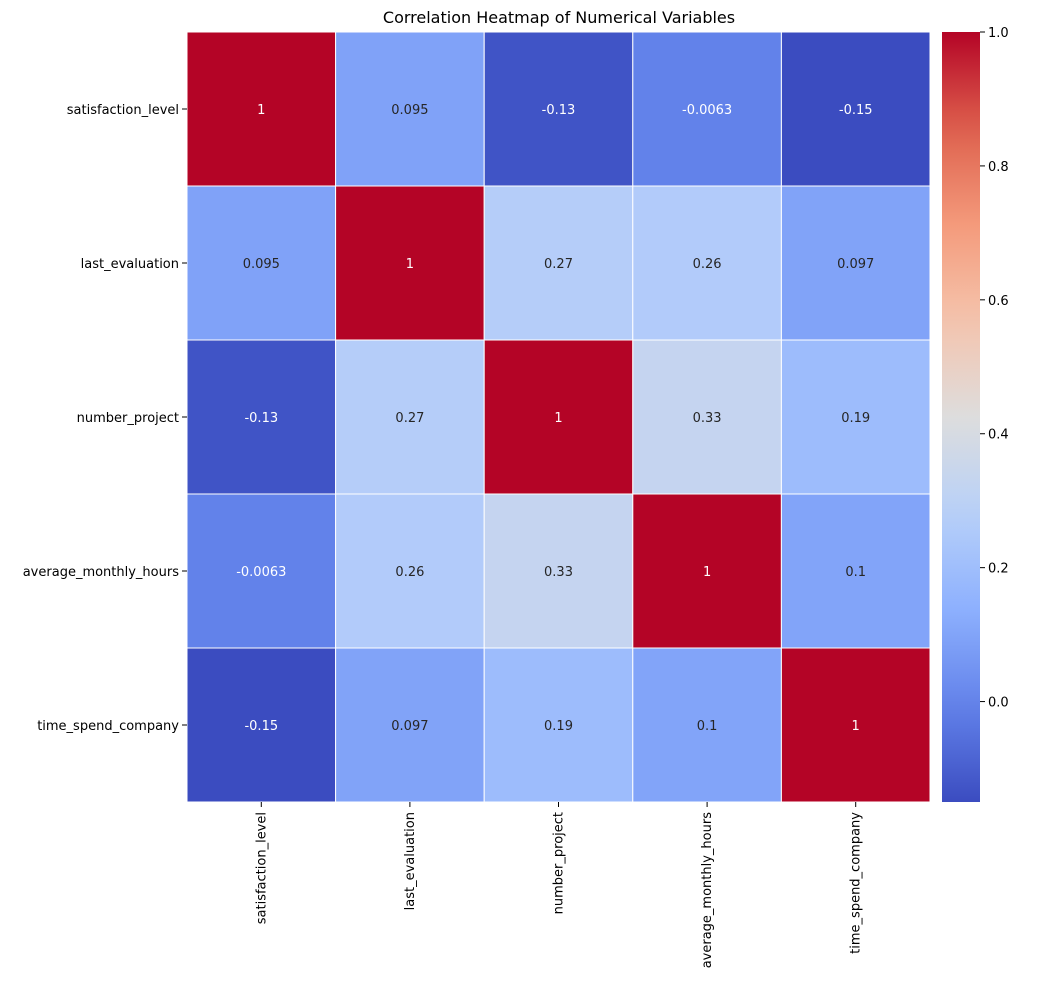 The width and height of the screenshot is (1057, 993). I want to click on cell-annotation-r1-c2: 0.27, so click(558, 264).